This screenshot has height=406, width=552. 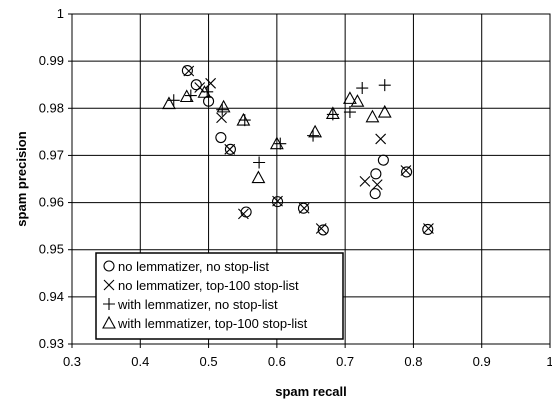 I want to click on legend-label: no lemmatizer, top-100 stop-list, so click(x=208, y=285).